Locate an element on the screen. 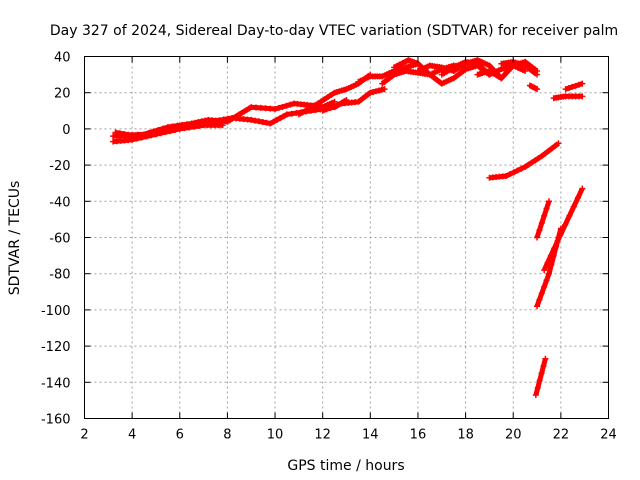 The image size is (640, 480). x-tick-label: 16 is located at coordinates (418, 435).